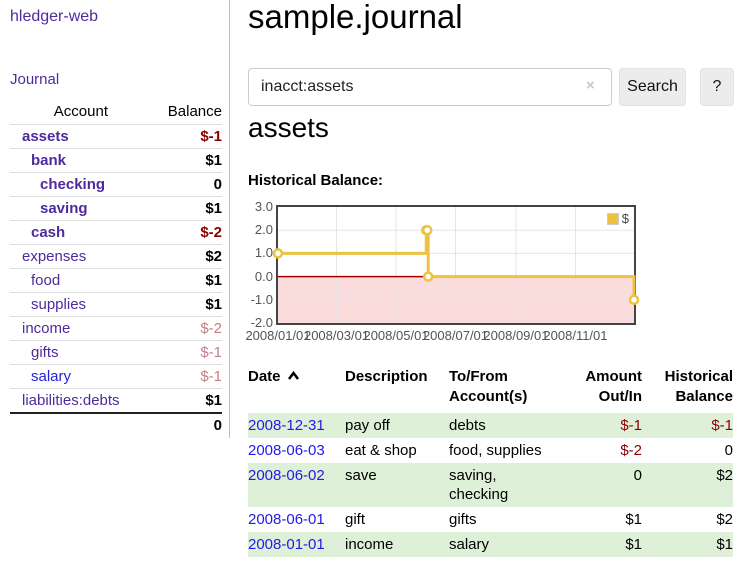 The image size is (742, 582). What do you see at coordinates (217, 425) in the screenshot?
I see `accounts-total-balance: 0` at bounding box center [217, 425].